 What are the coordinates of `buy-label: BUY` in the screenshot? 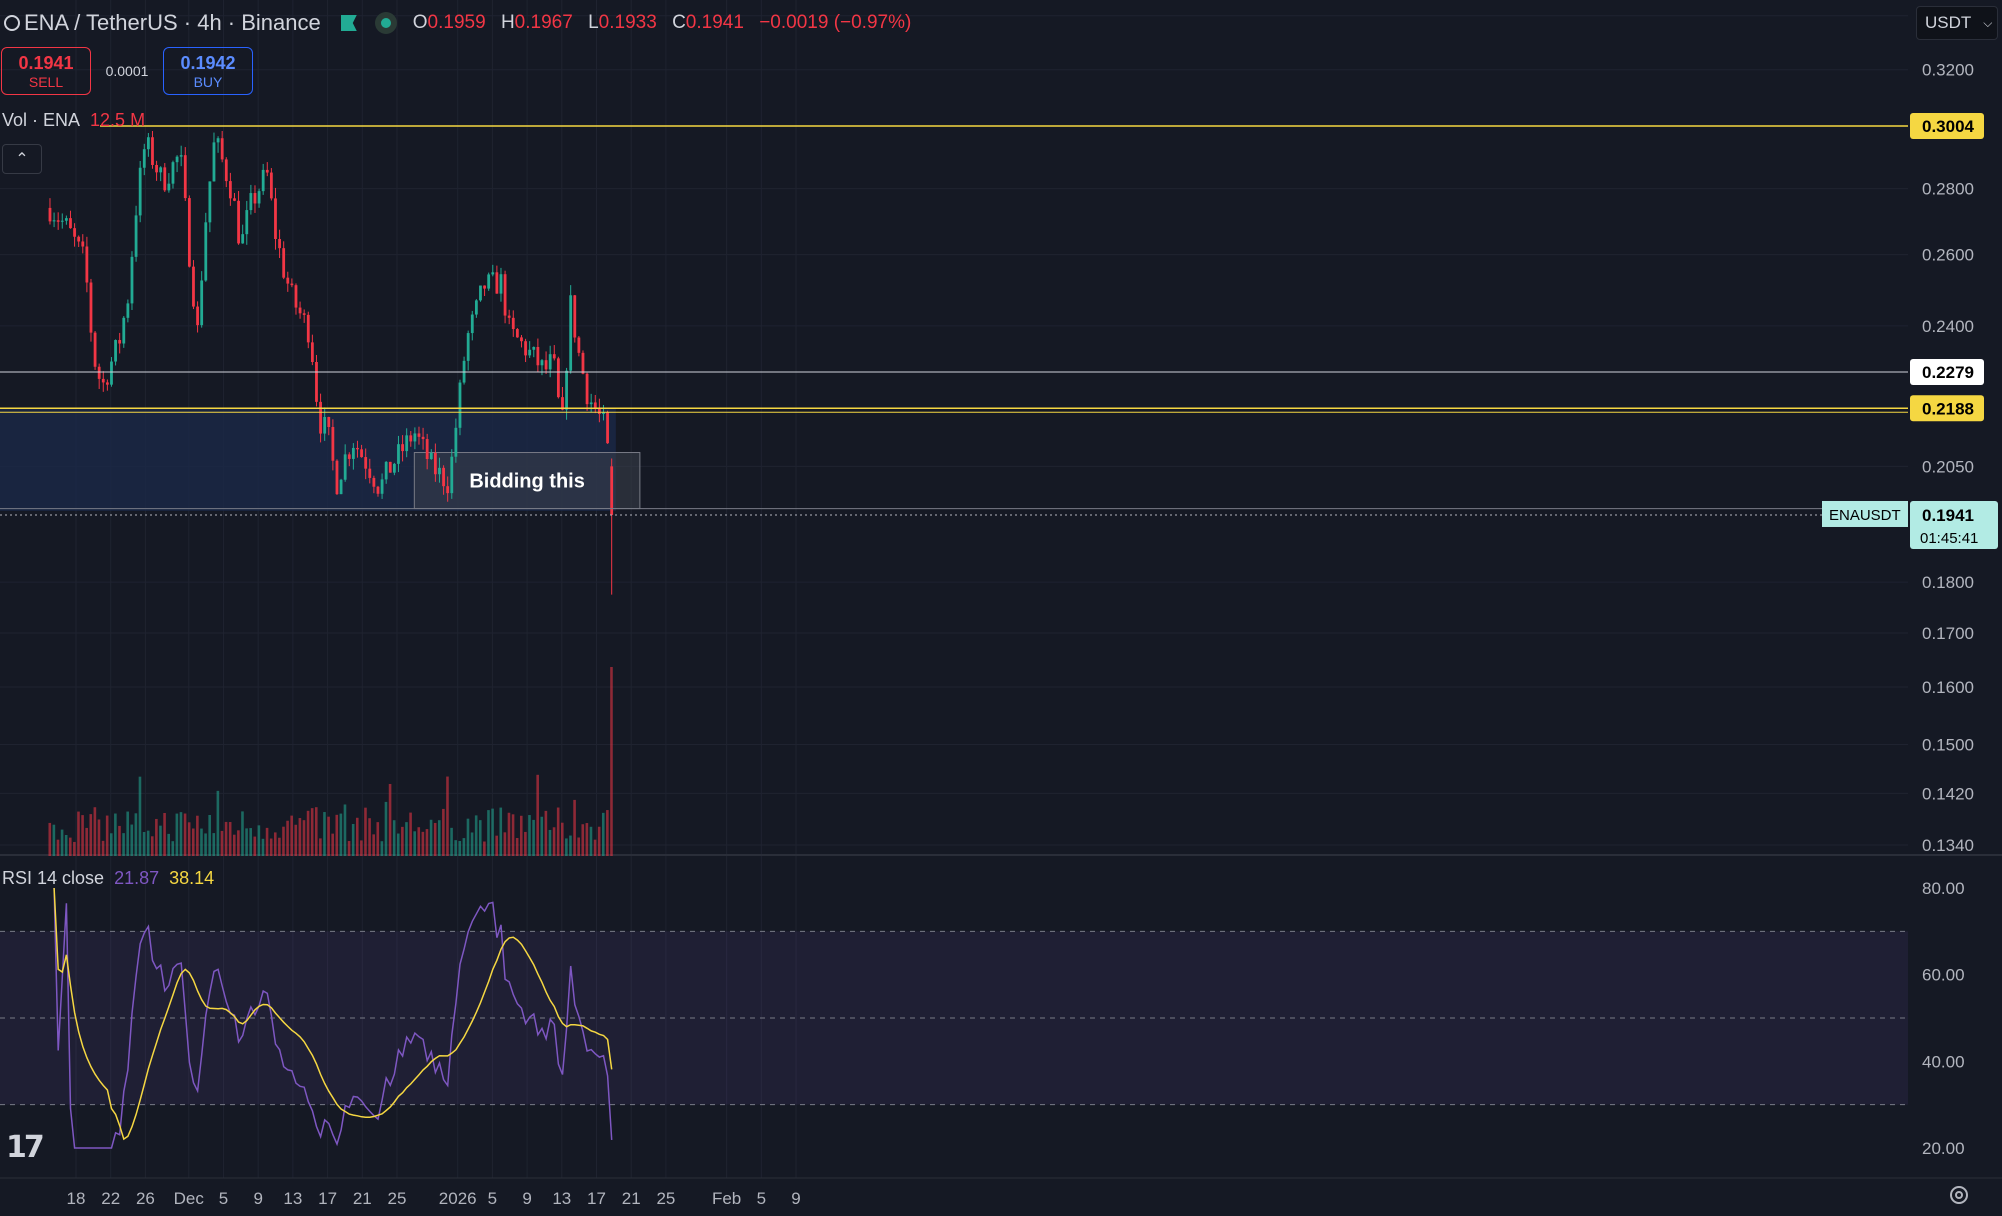 It's located at (208, 81).